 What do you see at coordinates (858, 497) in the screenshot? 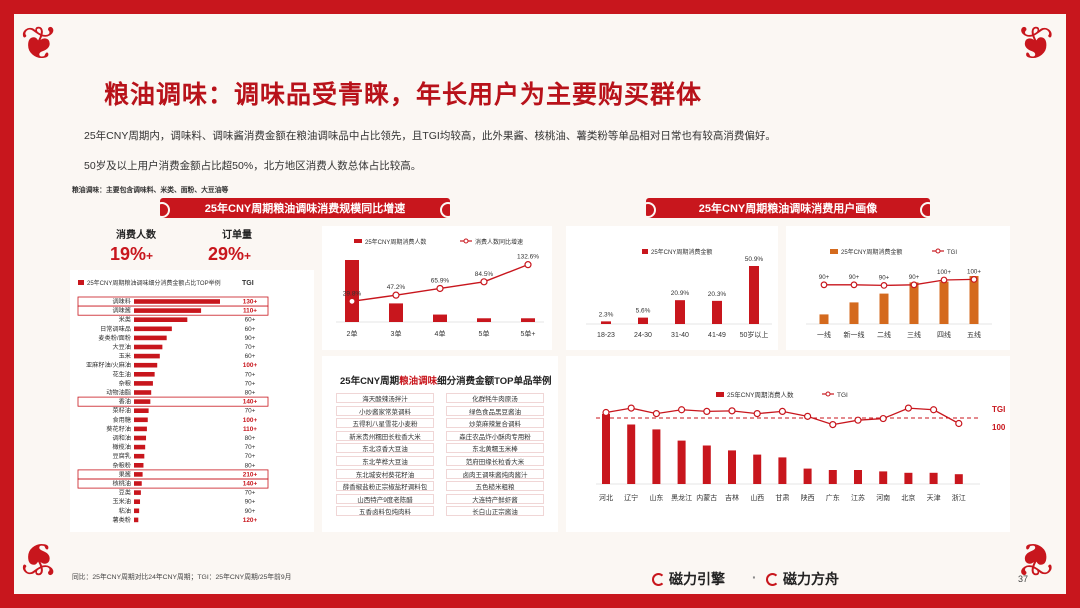
I see `x-tick-label: 江苏` at bounding box center [858, 497].